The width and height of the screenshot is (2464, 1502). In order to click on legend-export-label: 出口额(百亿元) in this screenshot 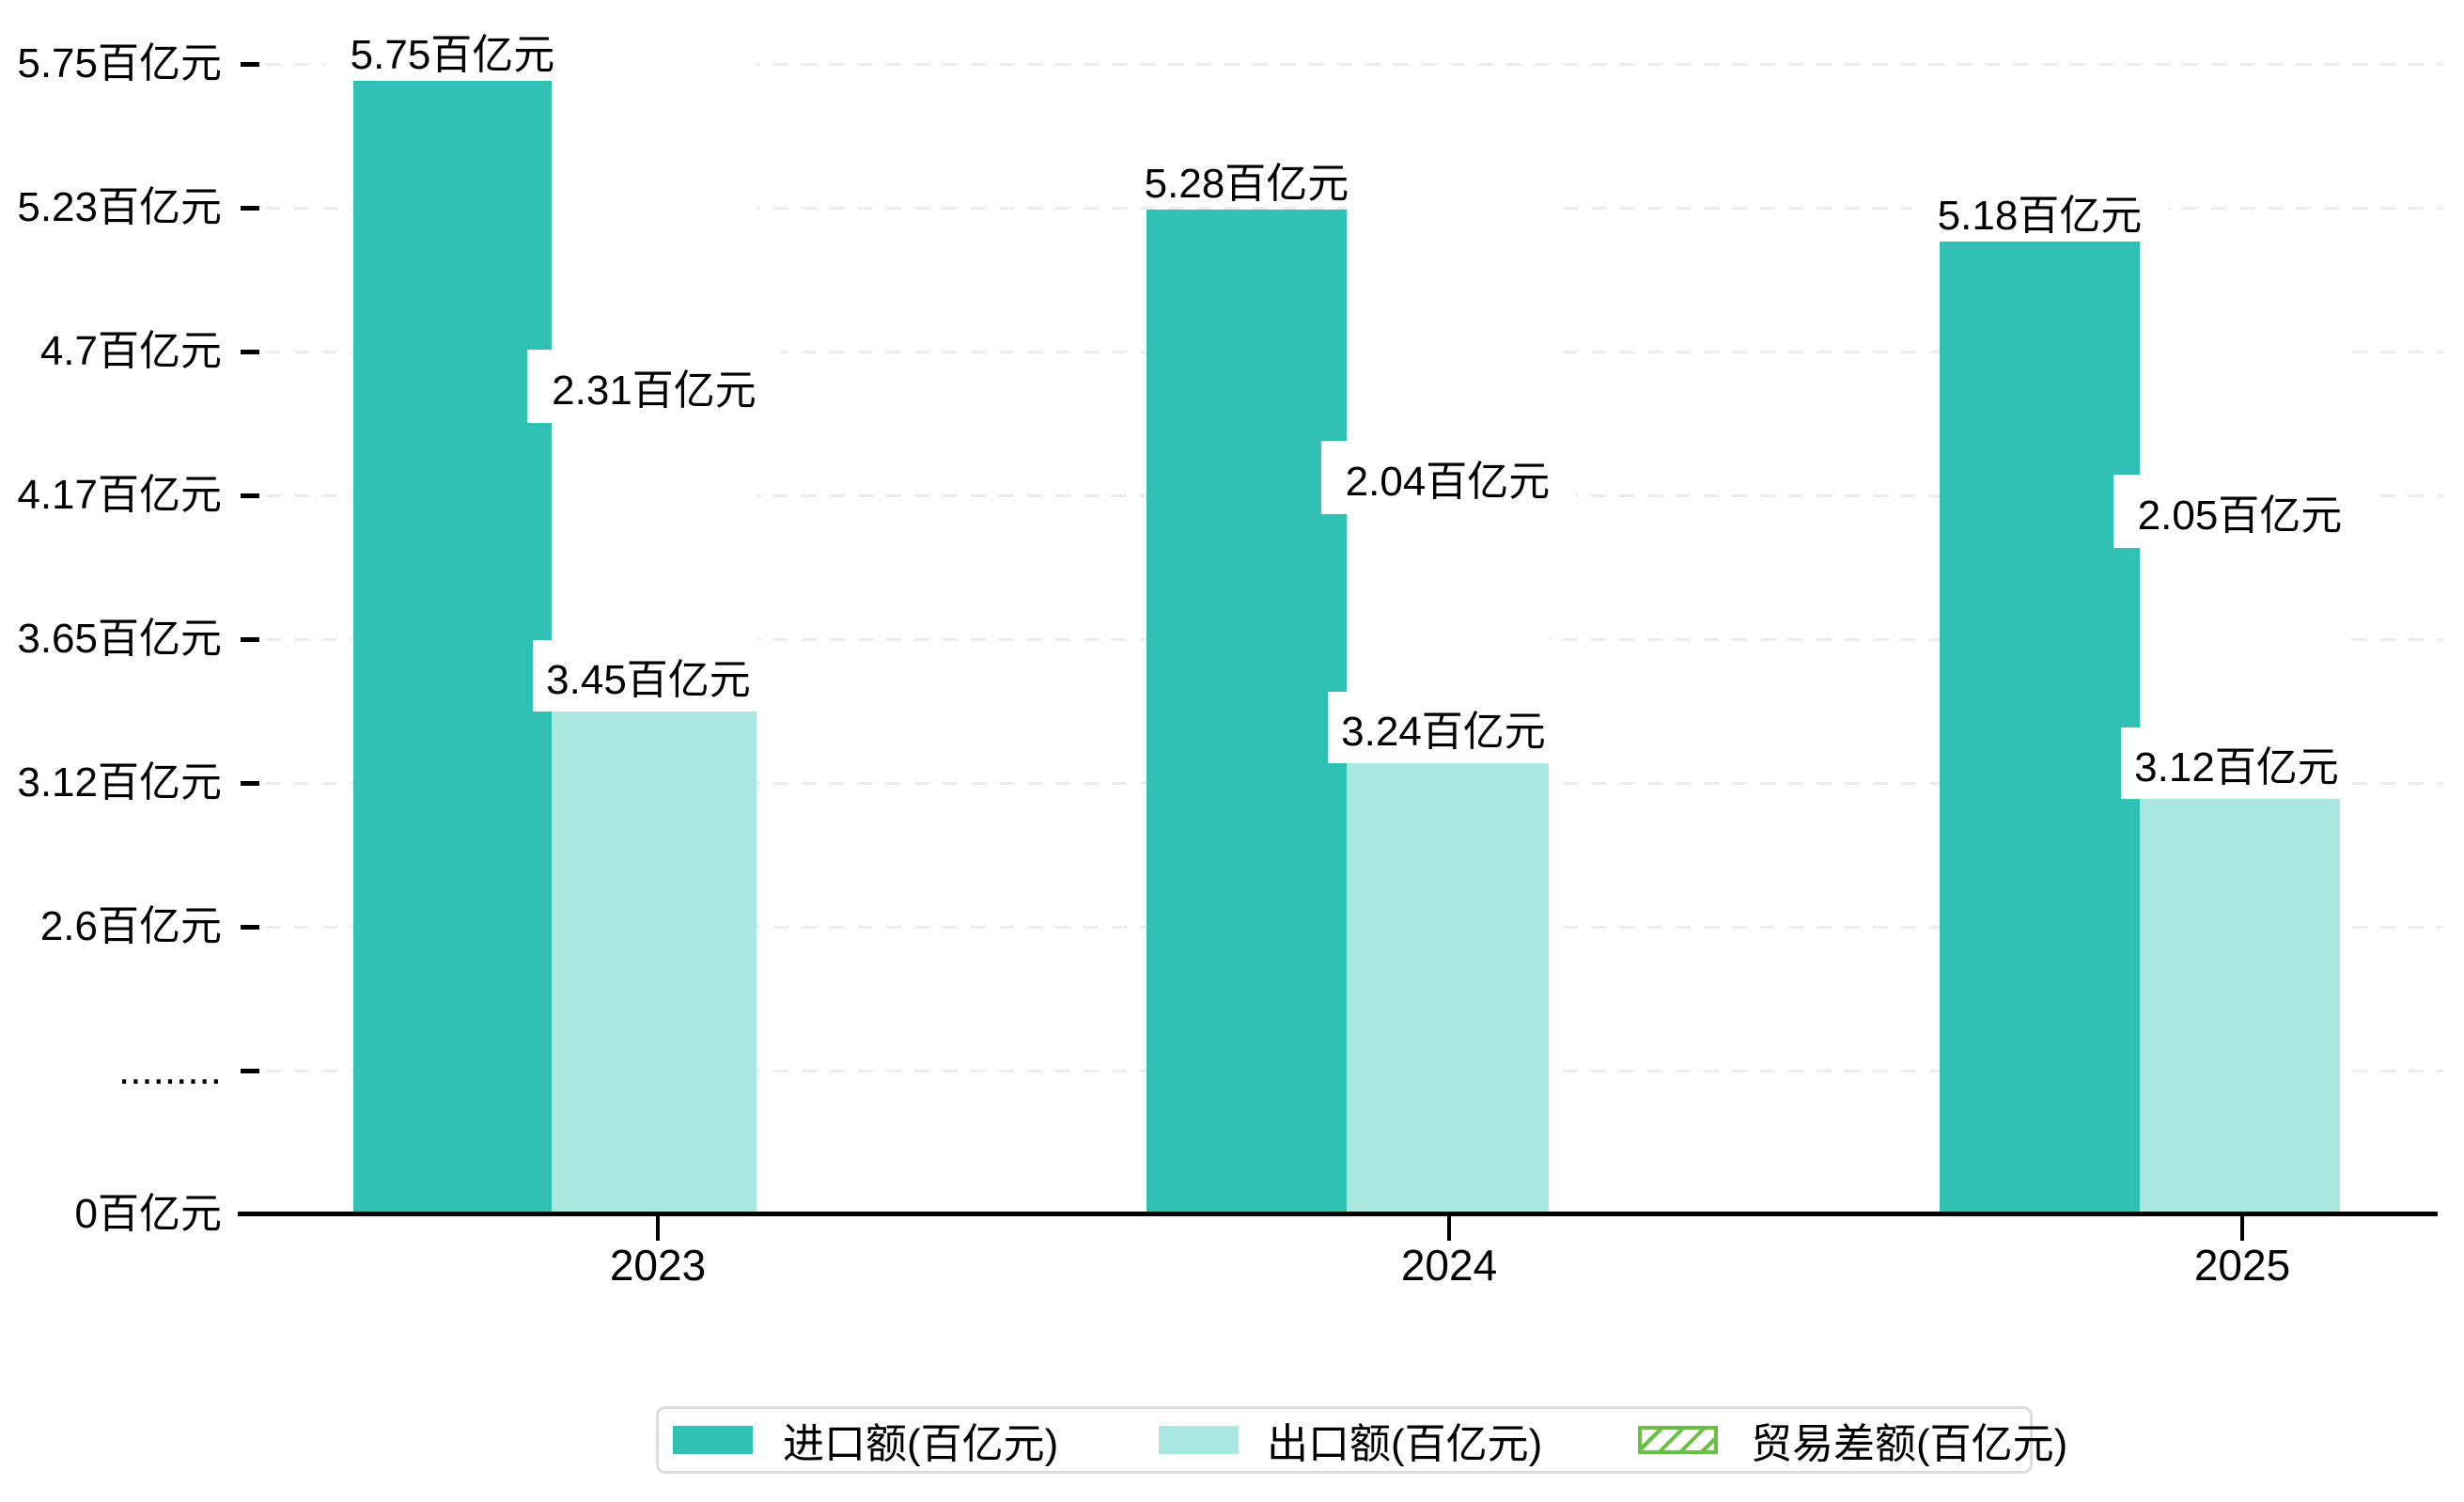, I will do `click(1405, 1444)`.